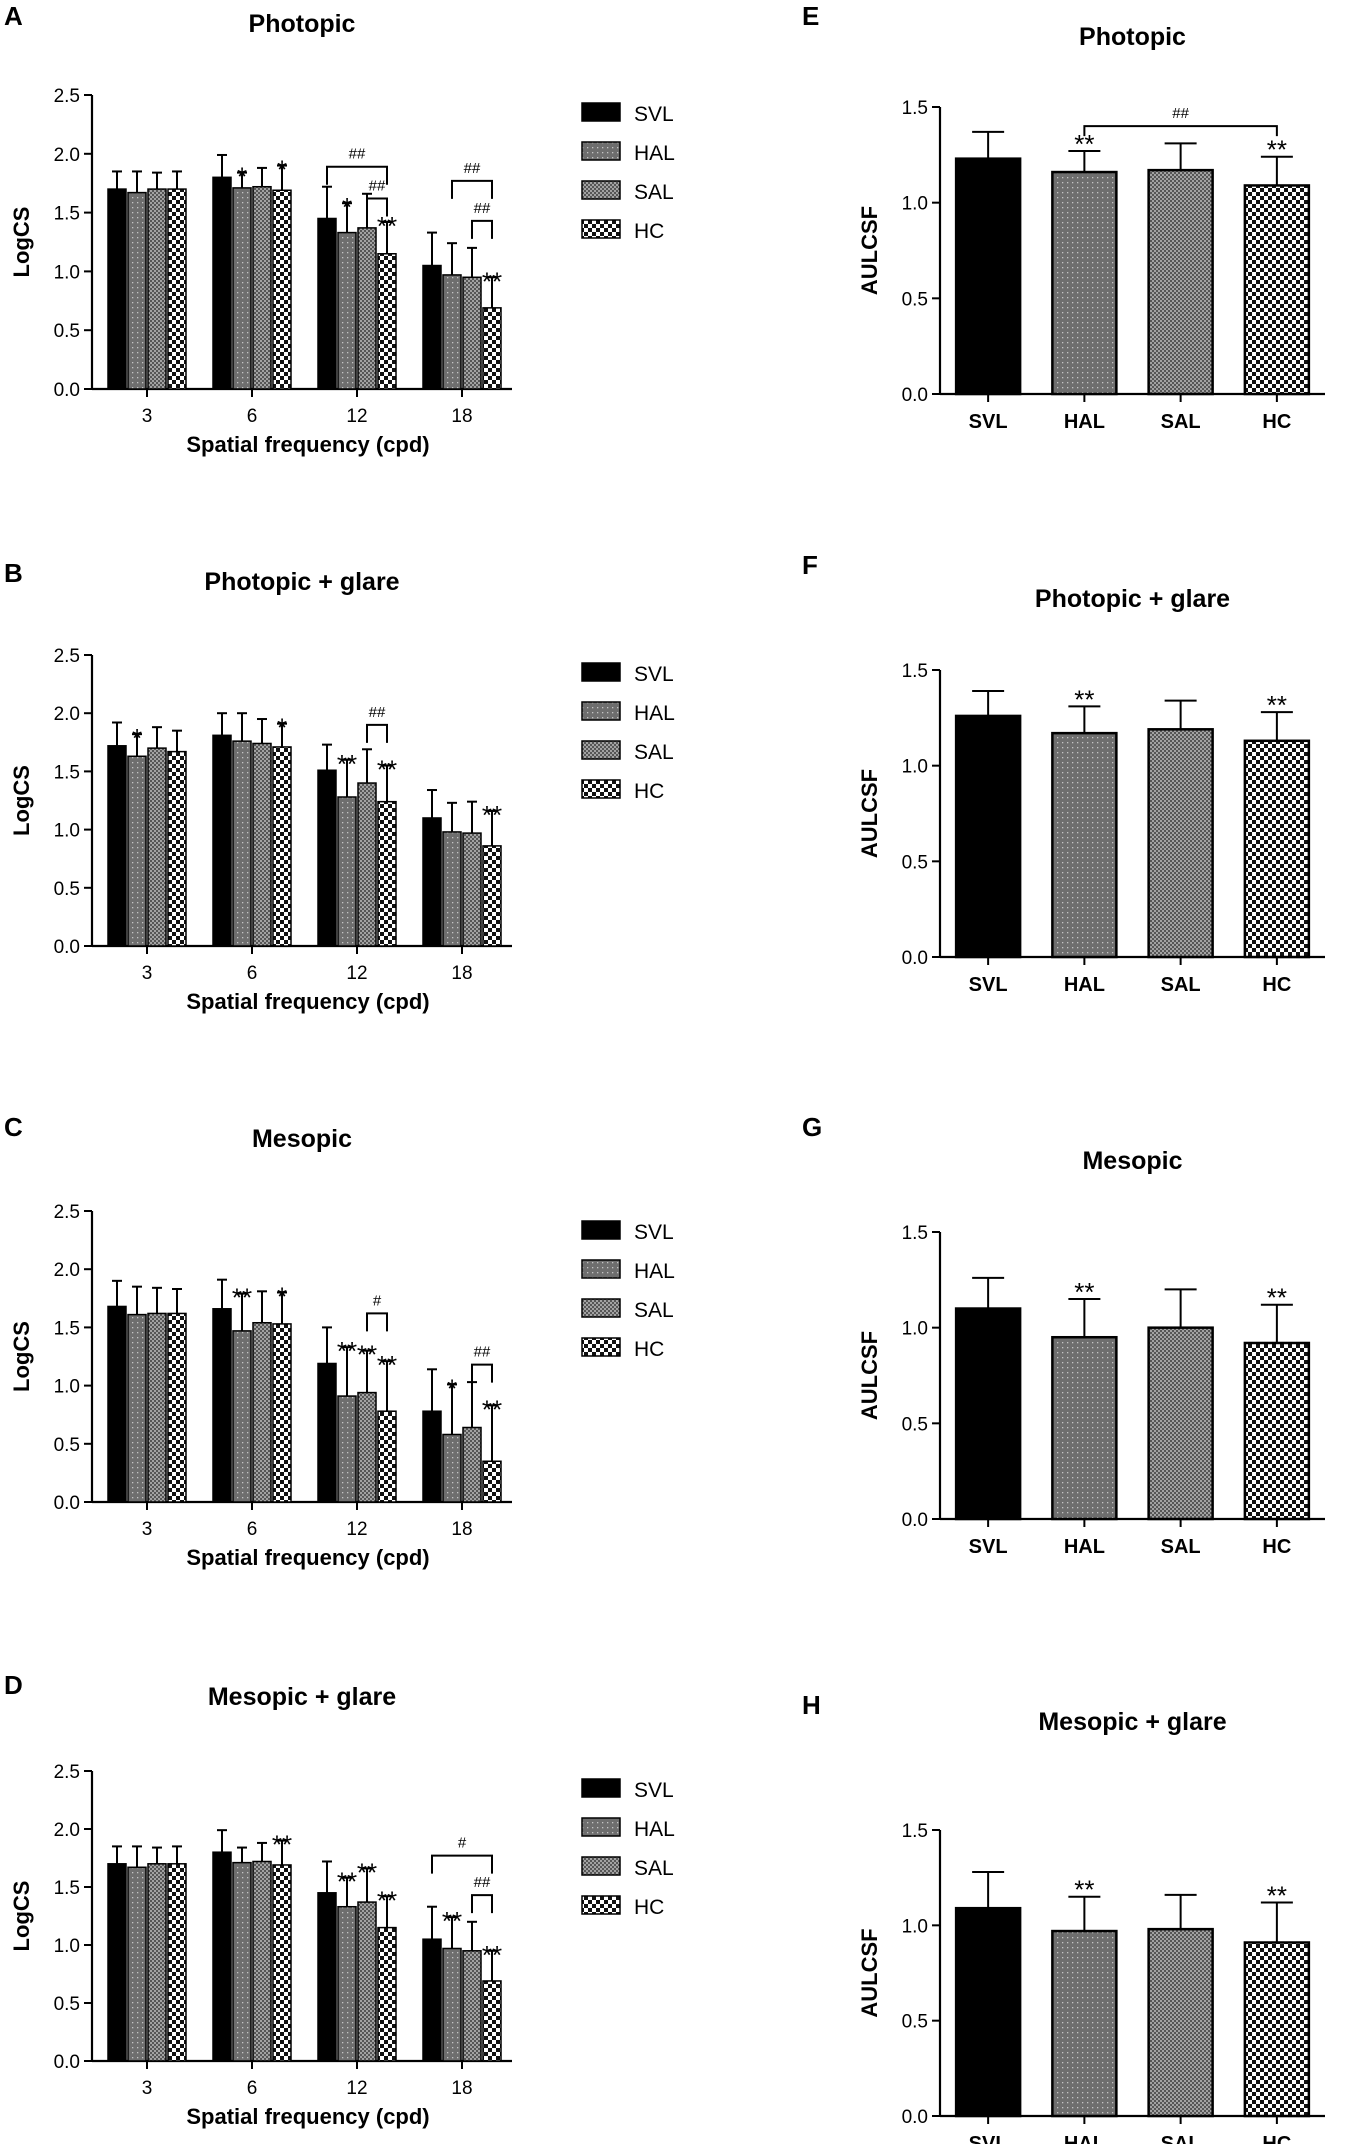 This screenshot has height=2144, width=1355. What do you see at coordinates (461, 2088) in the screenshot?
I see `panel-d-xtick-label-18: 18` at bounding box center [461, 2088].